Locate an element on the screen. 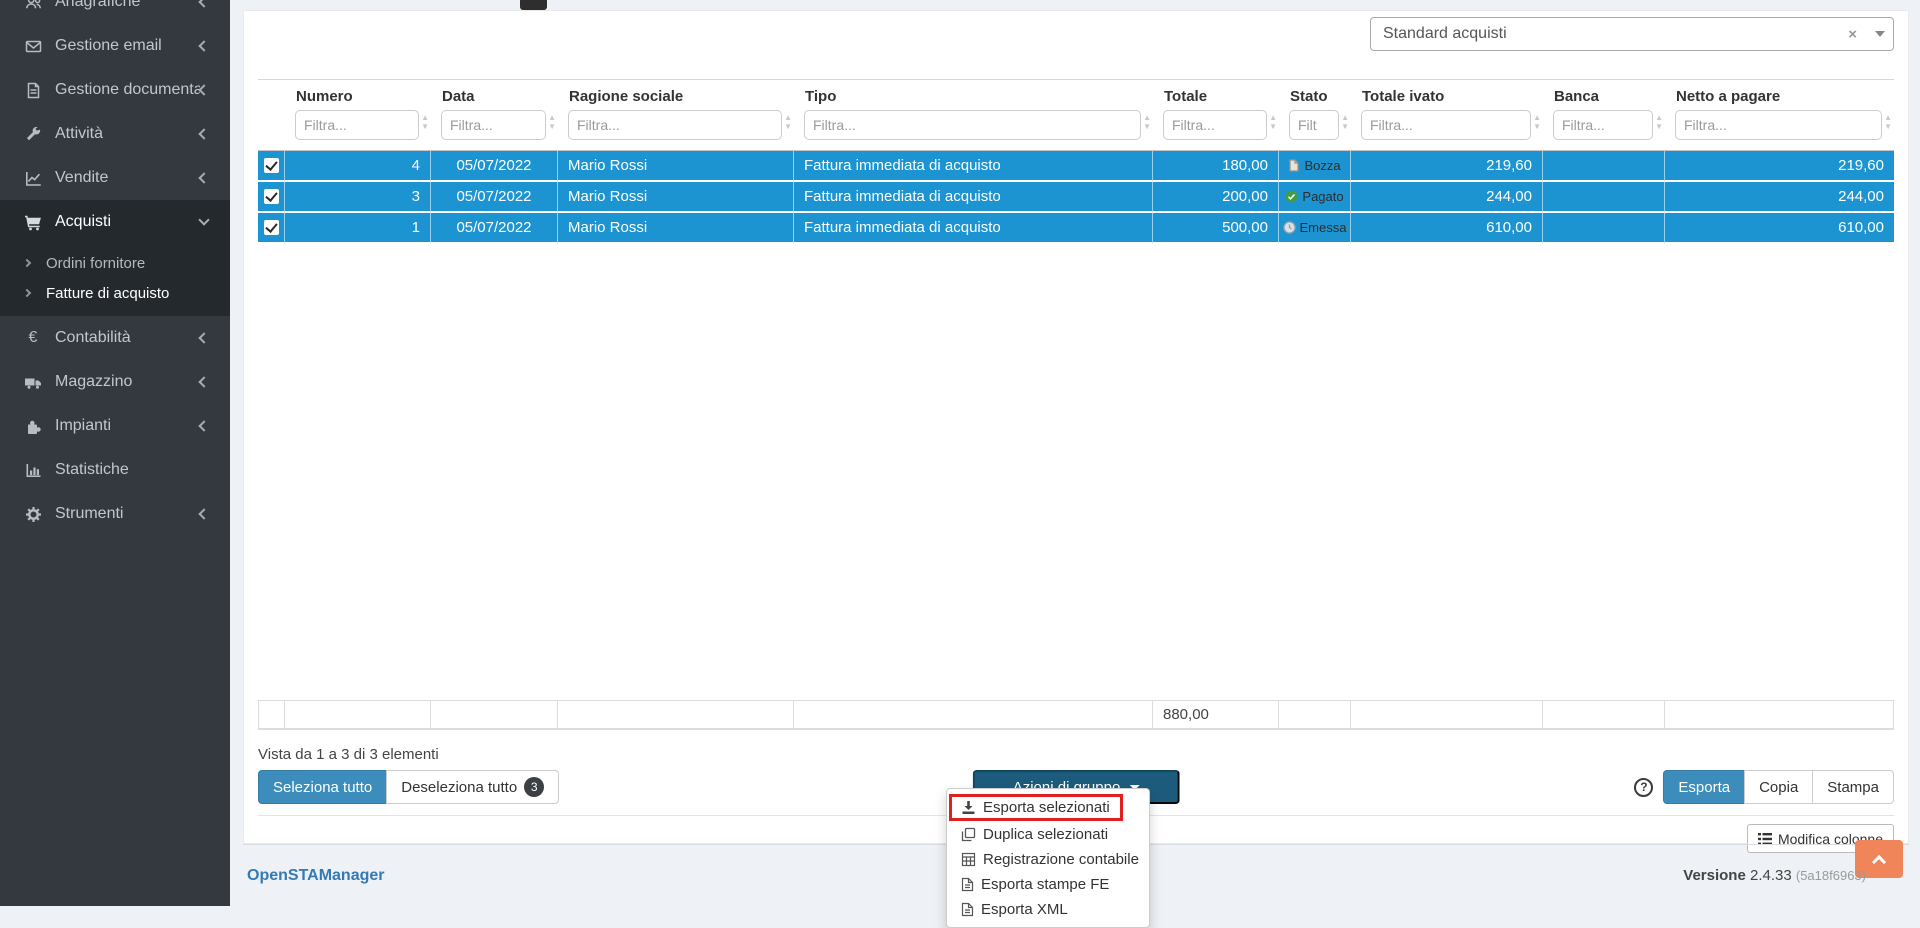 Image resolution: width=1920 pixels, height=928 pixels. filter-input-totale-ivato is located at coordinates (1446, 125).